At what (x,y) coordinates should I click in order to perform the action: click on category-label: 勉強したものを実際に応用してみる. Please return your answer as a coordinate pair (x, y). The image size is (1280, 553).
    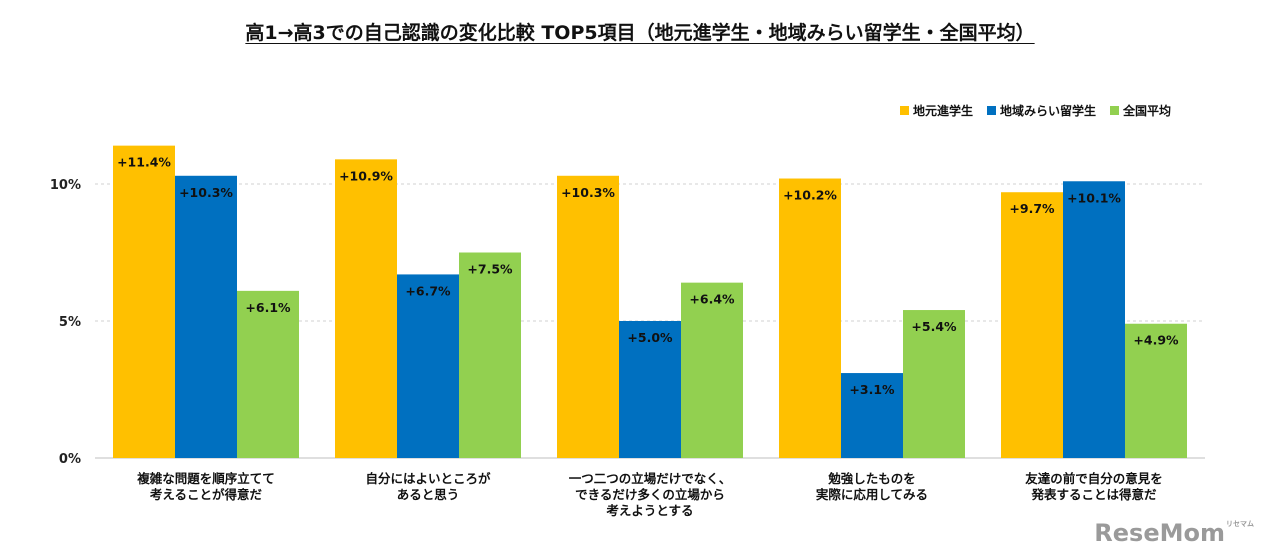
    Looking at the image, I should click on (872, 486).